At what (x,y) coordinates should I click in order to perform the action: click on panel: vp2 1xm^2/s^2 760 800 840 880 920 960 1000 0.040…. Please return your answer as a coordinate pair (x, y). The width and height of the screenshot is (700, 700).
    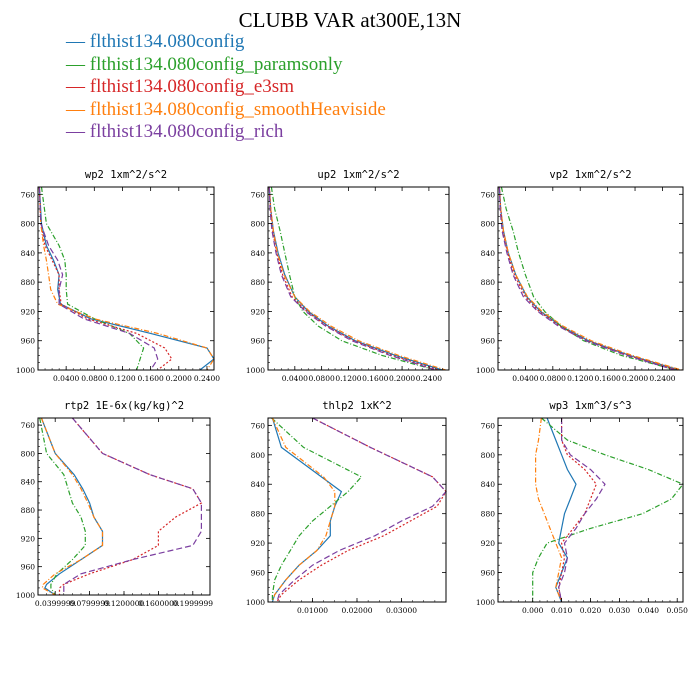
    Looking at the image, I should click on (580, 276).